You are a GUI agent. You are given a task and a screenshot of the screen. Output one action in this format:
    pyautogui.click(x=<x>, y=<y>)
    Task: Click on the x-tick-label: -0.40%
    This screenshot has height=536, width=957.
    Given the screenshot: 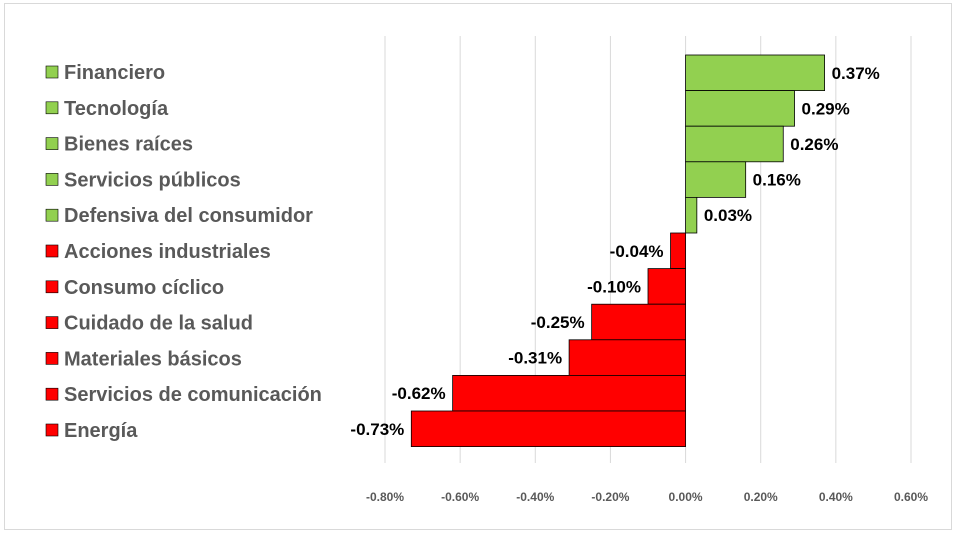 What is the action you would take?
    pyautogui.click(x=535, y=497)
    